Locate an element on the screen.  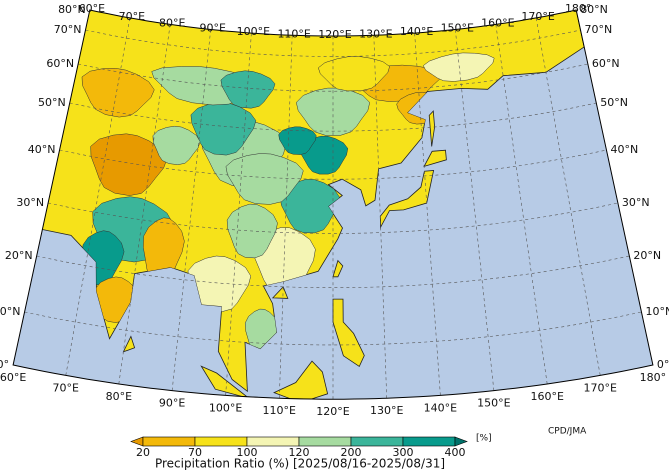
colorbar-tick-label: 120 is located at coordinates (299, 452).